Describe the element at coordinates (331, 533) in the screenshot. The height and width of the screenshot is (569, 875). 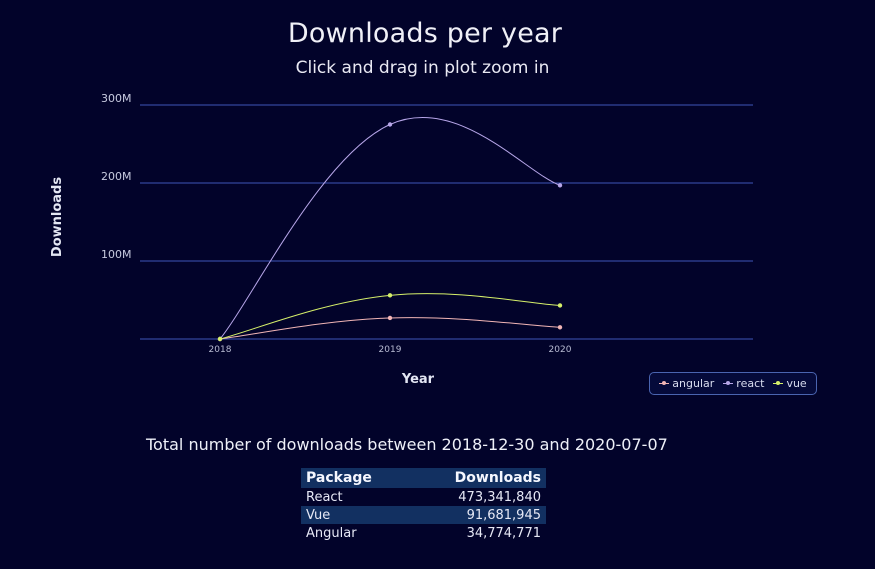
I see `package-name-cell: Angular` at that location.